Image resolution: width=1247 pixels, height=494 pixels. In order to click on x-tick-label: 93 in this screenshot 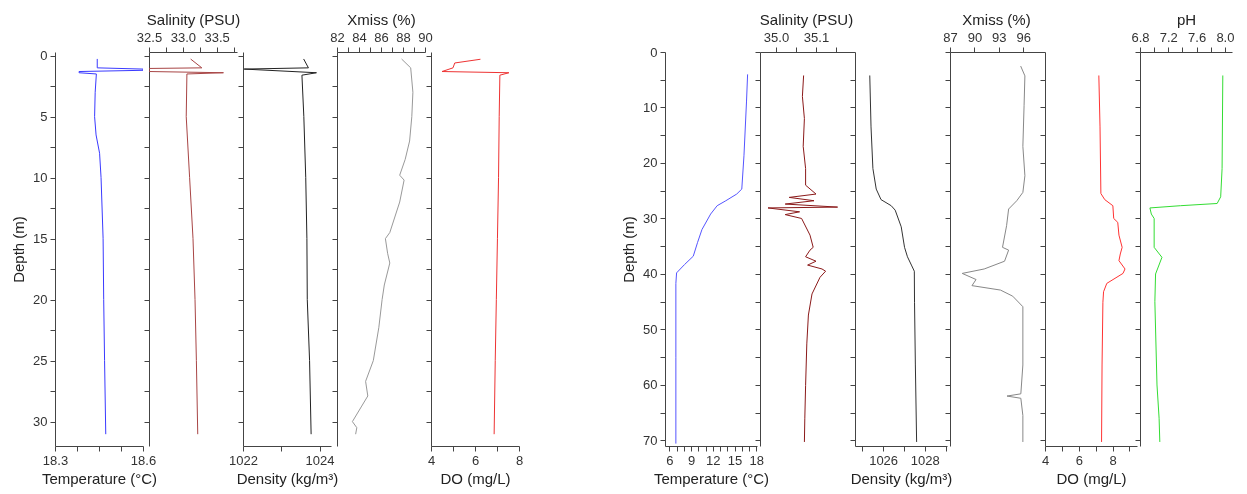, I will do `click(999, 37)`.